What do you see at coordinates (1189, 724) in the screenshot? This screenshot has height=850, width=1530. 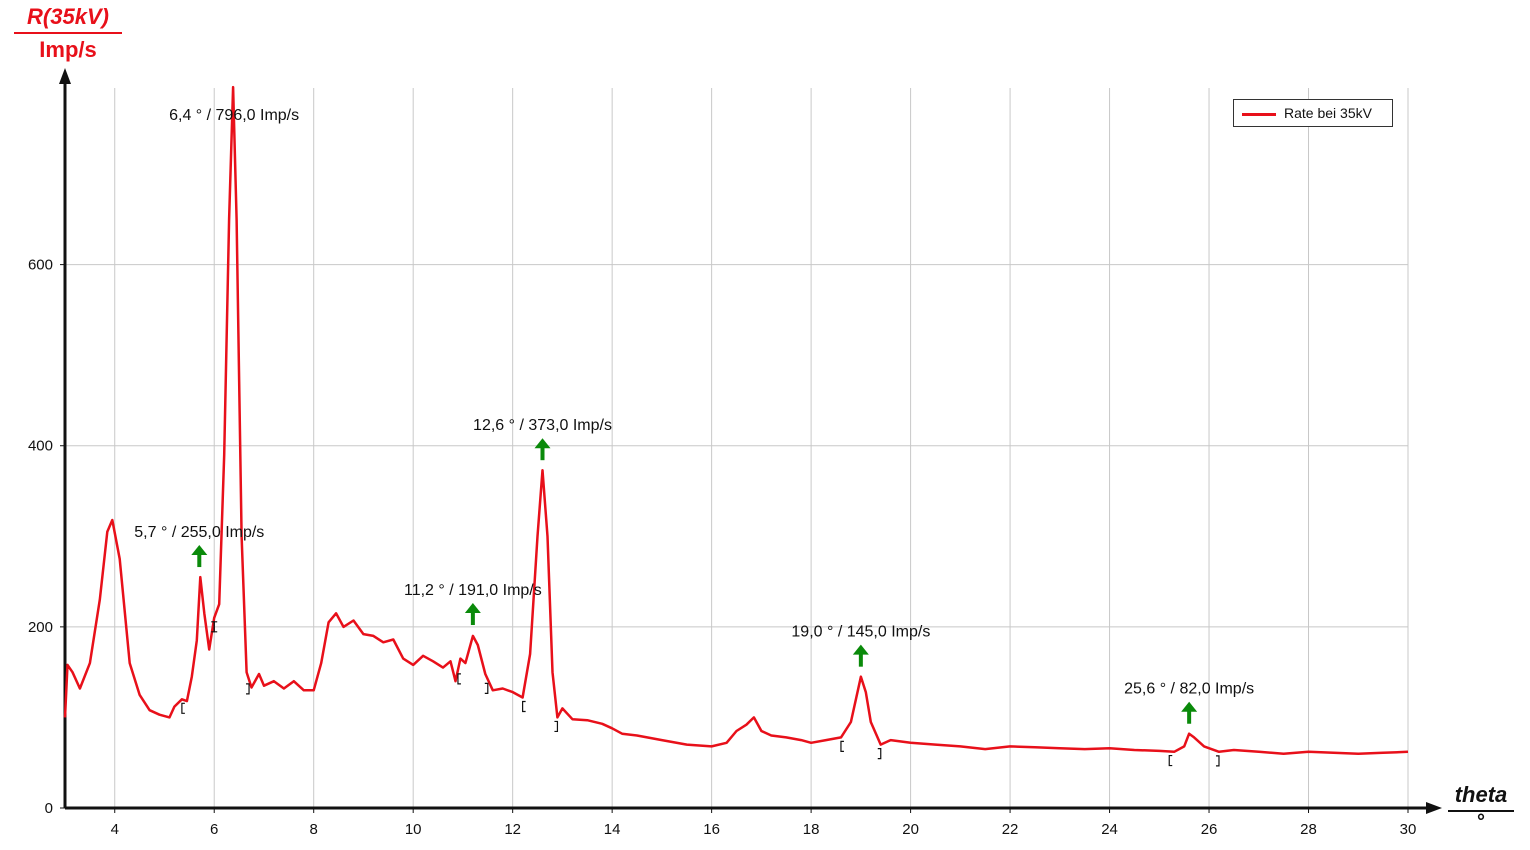 I see `peak-marker: 25,6 ° / 82,0 Imp/s` at bounding box center [1189, 724].